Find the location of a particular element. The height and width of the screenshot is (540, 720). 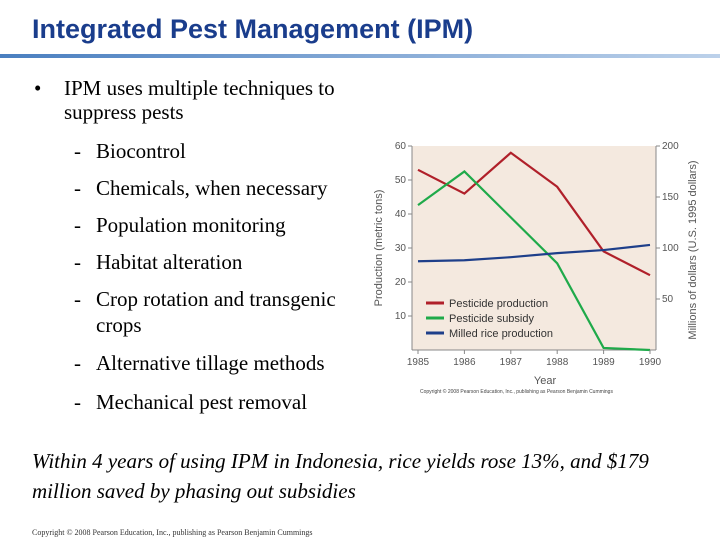

x-axis-title: Year is located at coordinates (545, 381).